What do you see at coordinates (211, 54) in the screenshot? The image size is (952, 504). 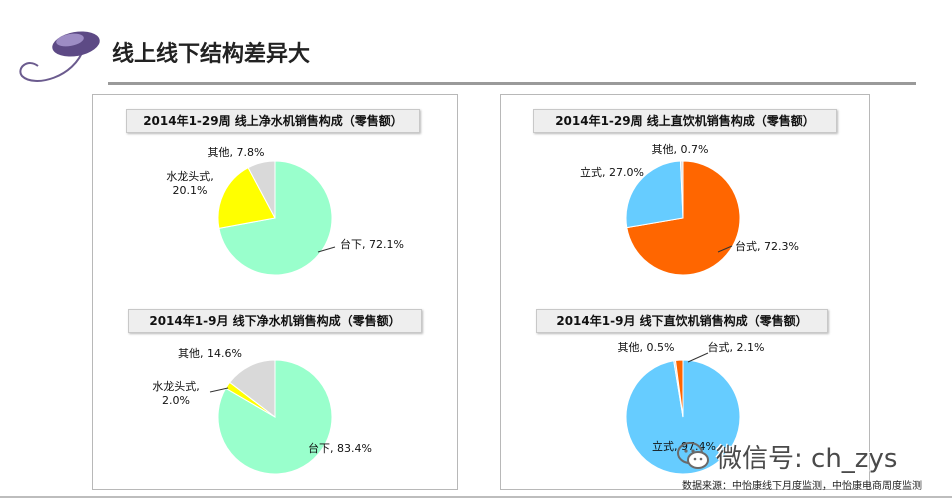 I see `page-title: 线上线下结构差异大` at bounding box center [211, 54].